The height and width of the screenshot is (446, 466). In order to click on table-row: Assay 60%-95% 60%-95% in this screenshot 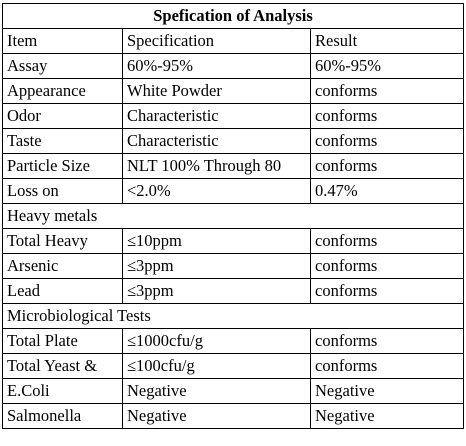, I will do `click(233, 66)`.